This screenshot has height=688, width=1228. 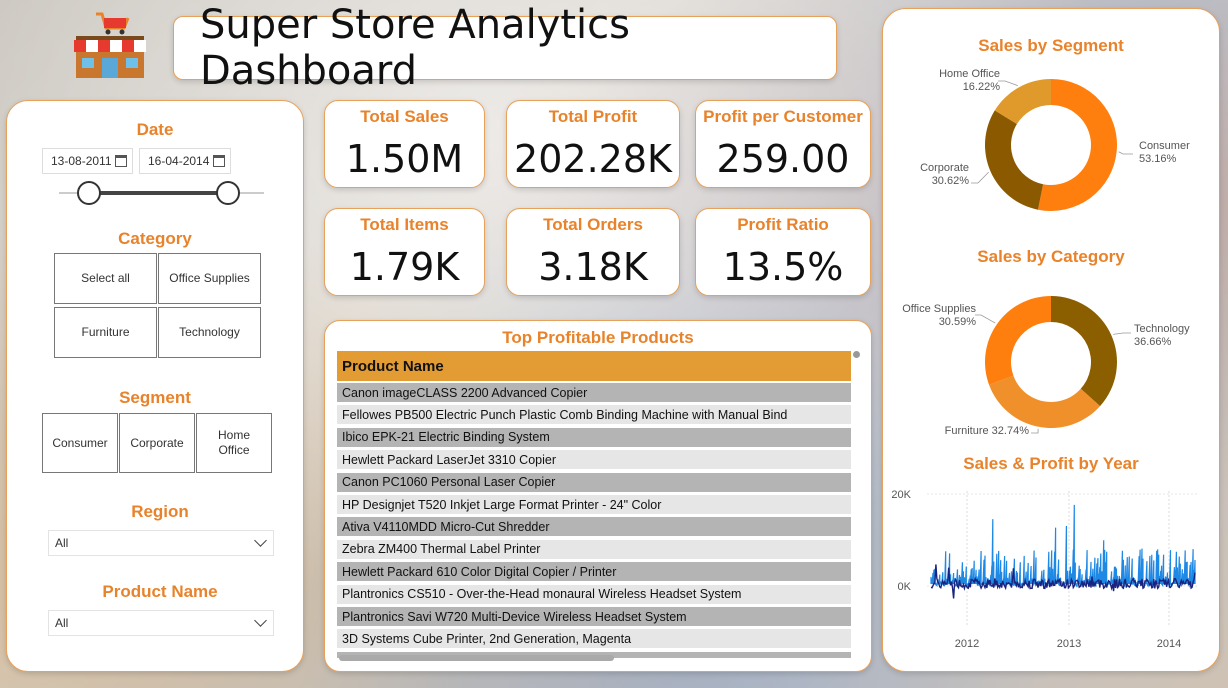 What do you see at coordinates (415, 48) in the screenshot?
I see `page-title: Super Store Analytics Dashboard` at bounding box center [415, 48].